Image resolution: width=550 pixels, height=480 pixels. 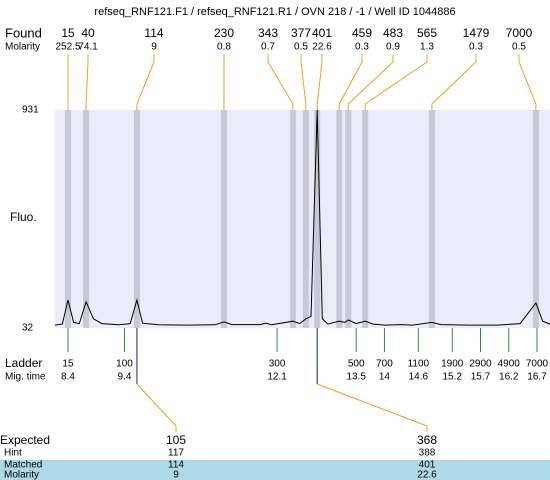 What do you see at coordinates (356, 377) in the screenshot?
I see `ladder-time: 13.5` at bounding box center [356, 377].